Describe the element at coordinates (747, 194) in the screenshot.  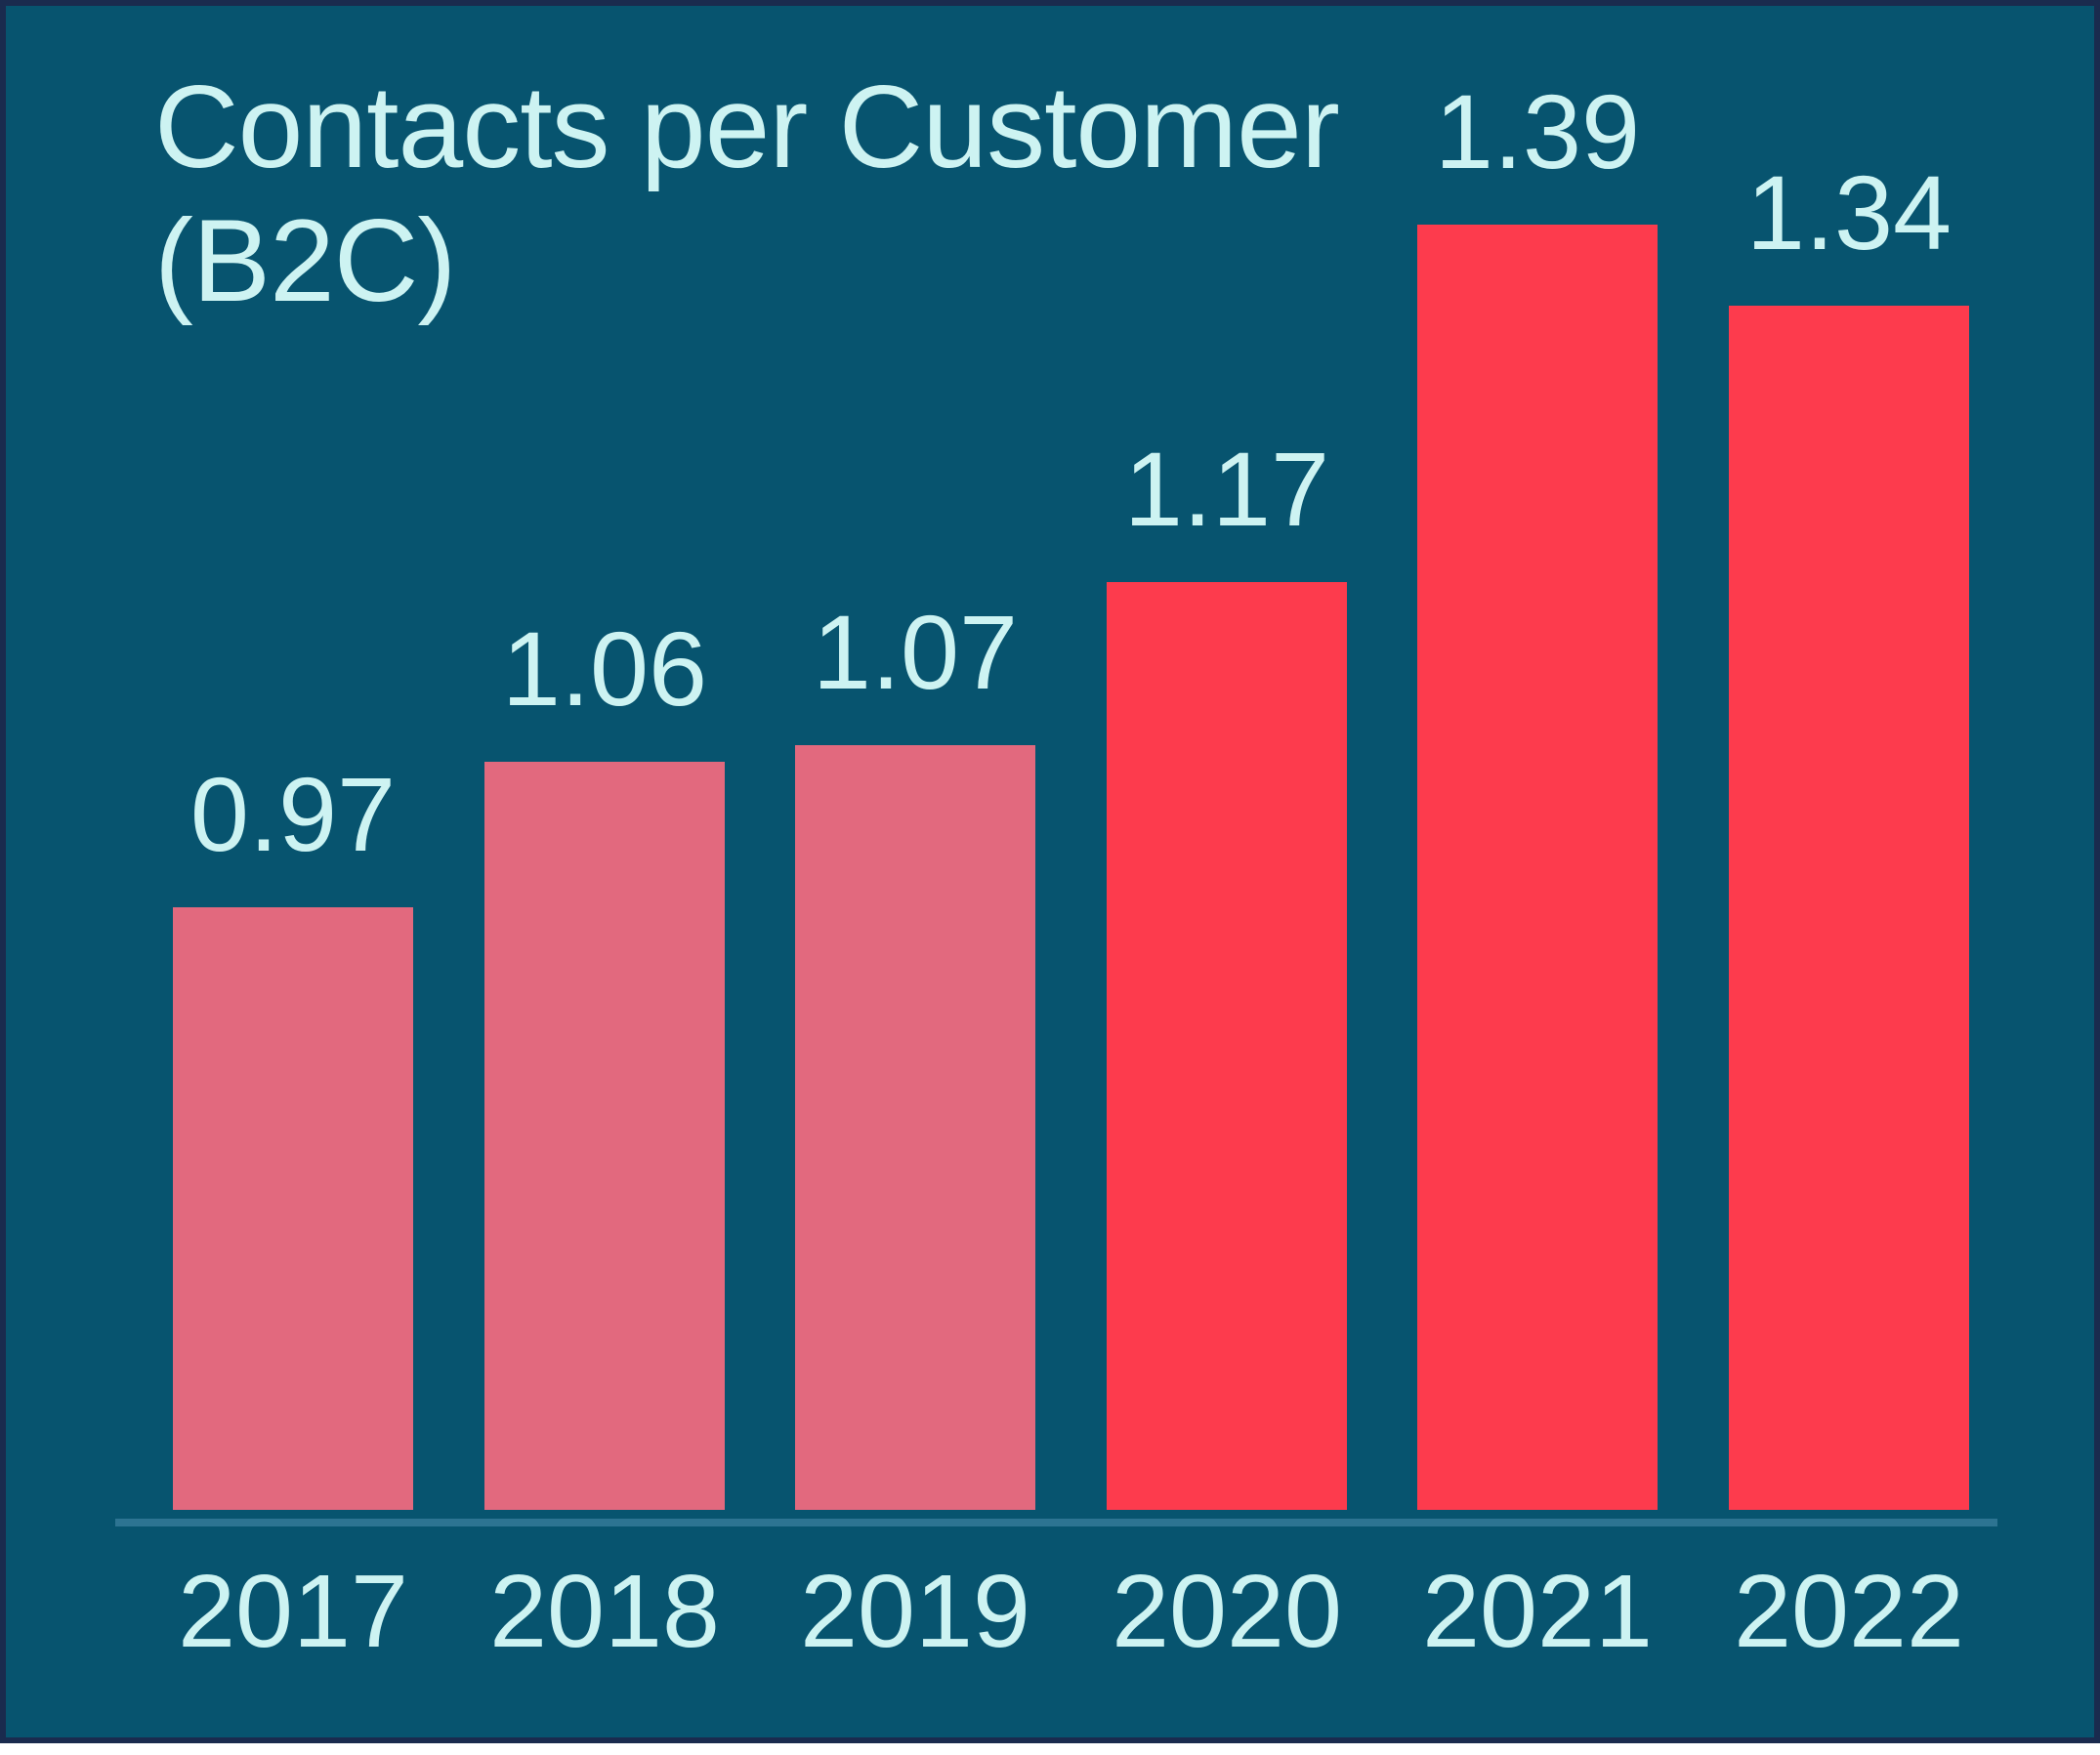
I see `chart-title: Contacts per Customer (B2C)` at that location.